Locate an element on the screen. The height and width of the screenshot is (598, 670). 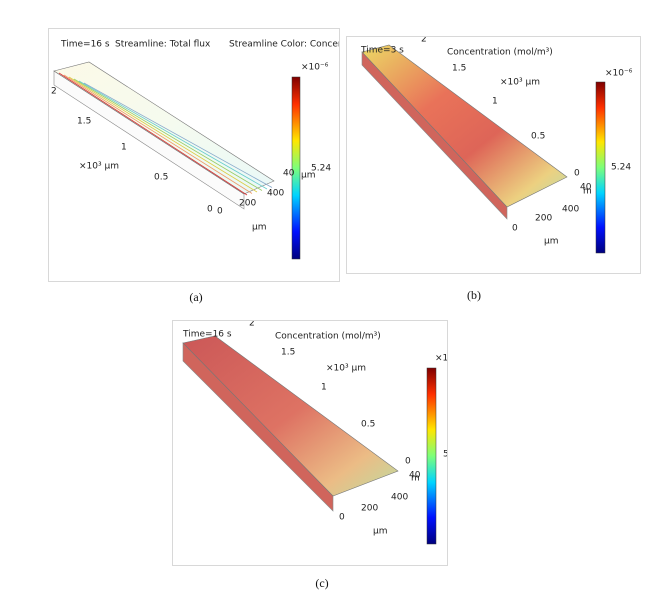
plot-label: Time=3 s is located at coordinates (382, 51).